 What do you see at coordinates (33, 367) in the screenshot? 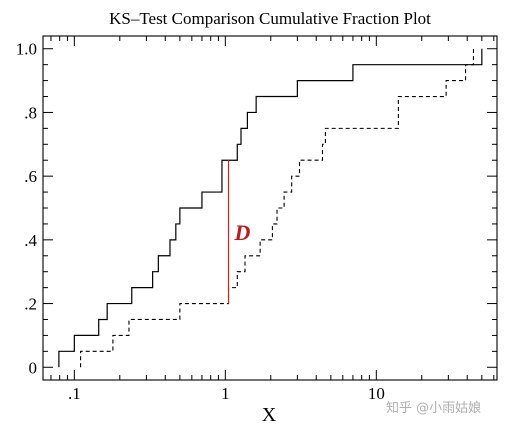
I see `y-tick-label: 0` at bounding box center [33, 367].